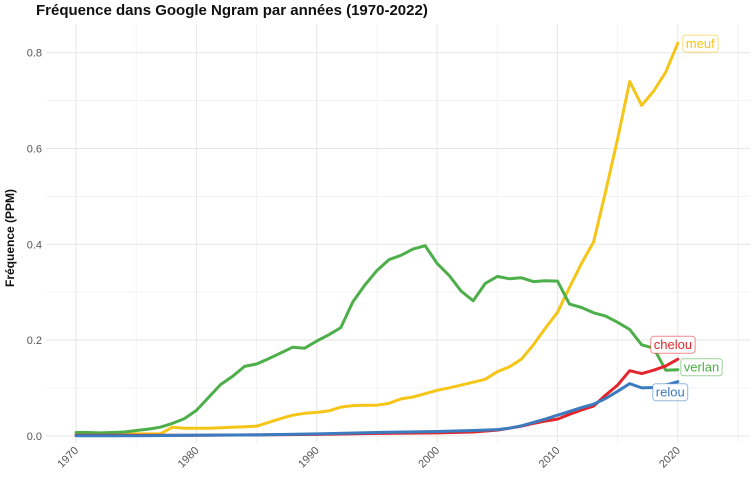 The width and height of the screenshot is (754, 503). Describe the element at coordinates (10, 238) in the screenshot. I see `y-axis-label: Fréquence (PPM)` at that location.